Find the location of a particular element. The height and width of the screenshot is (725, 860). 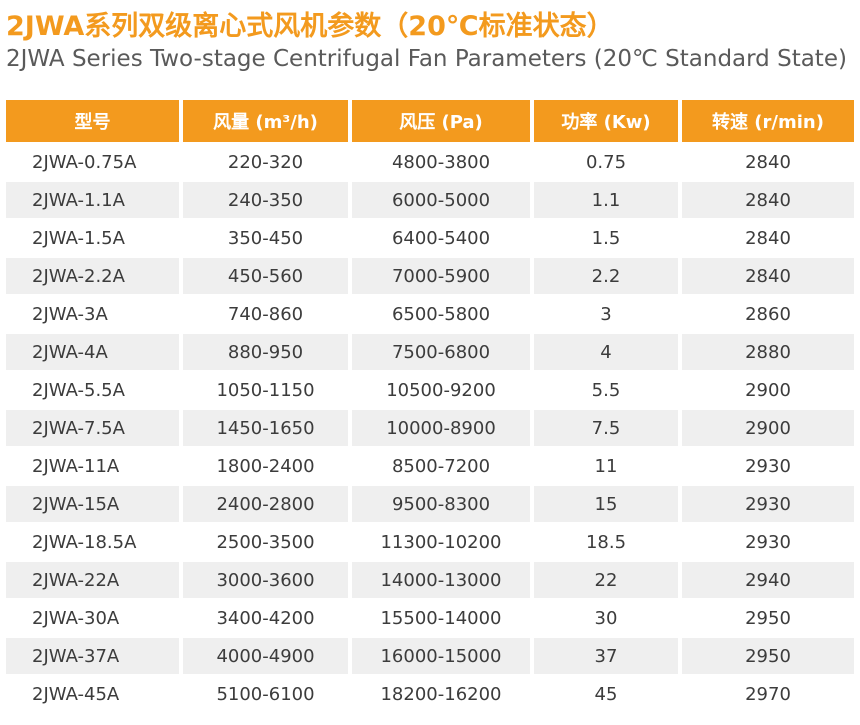

cell-model: 2JWA-37A is located at coordinates (92, 656).